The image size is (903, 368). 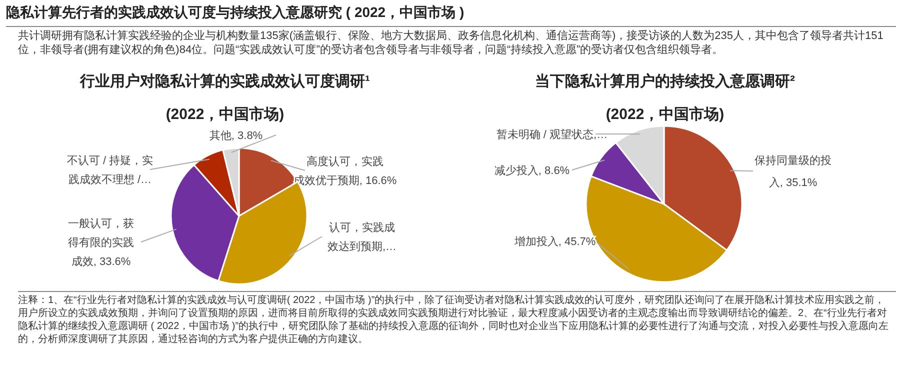 What do you see at coordinates (235, 13) in the screenshot?
I see `text: 隐私计算先行者的实践成效认可度与持续投入意愿研究 ( 2022，中国市场 )` at bounding box center [235, 13].